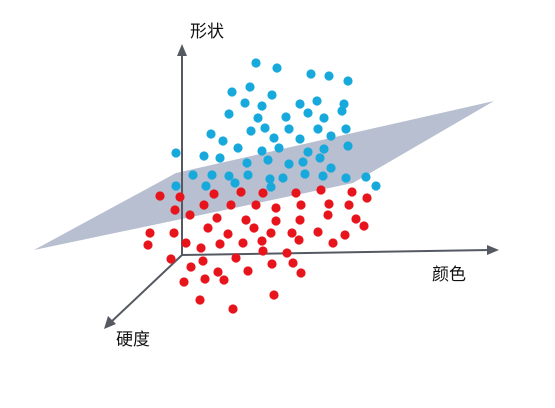  Describe the element at coordinates (276, 125) in the screenshot. I see `blue-class-points` at that location.